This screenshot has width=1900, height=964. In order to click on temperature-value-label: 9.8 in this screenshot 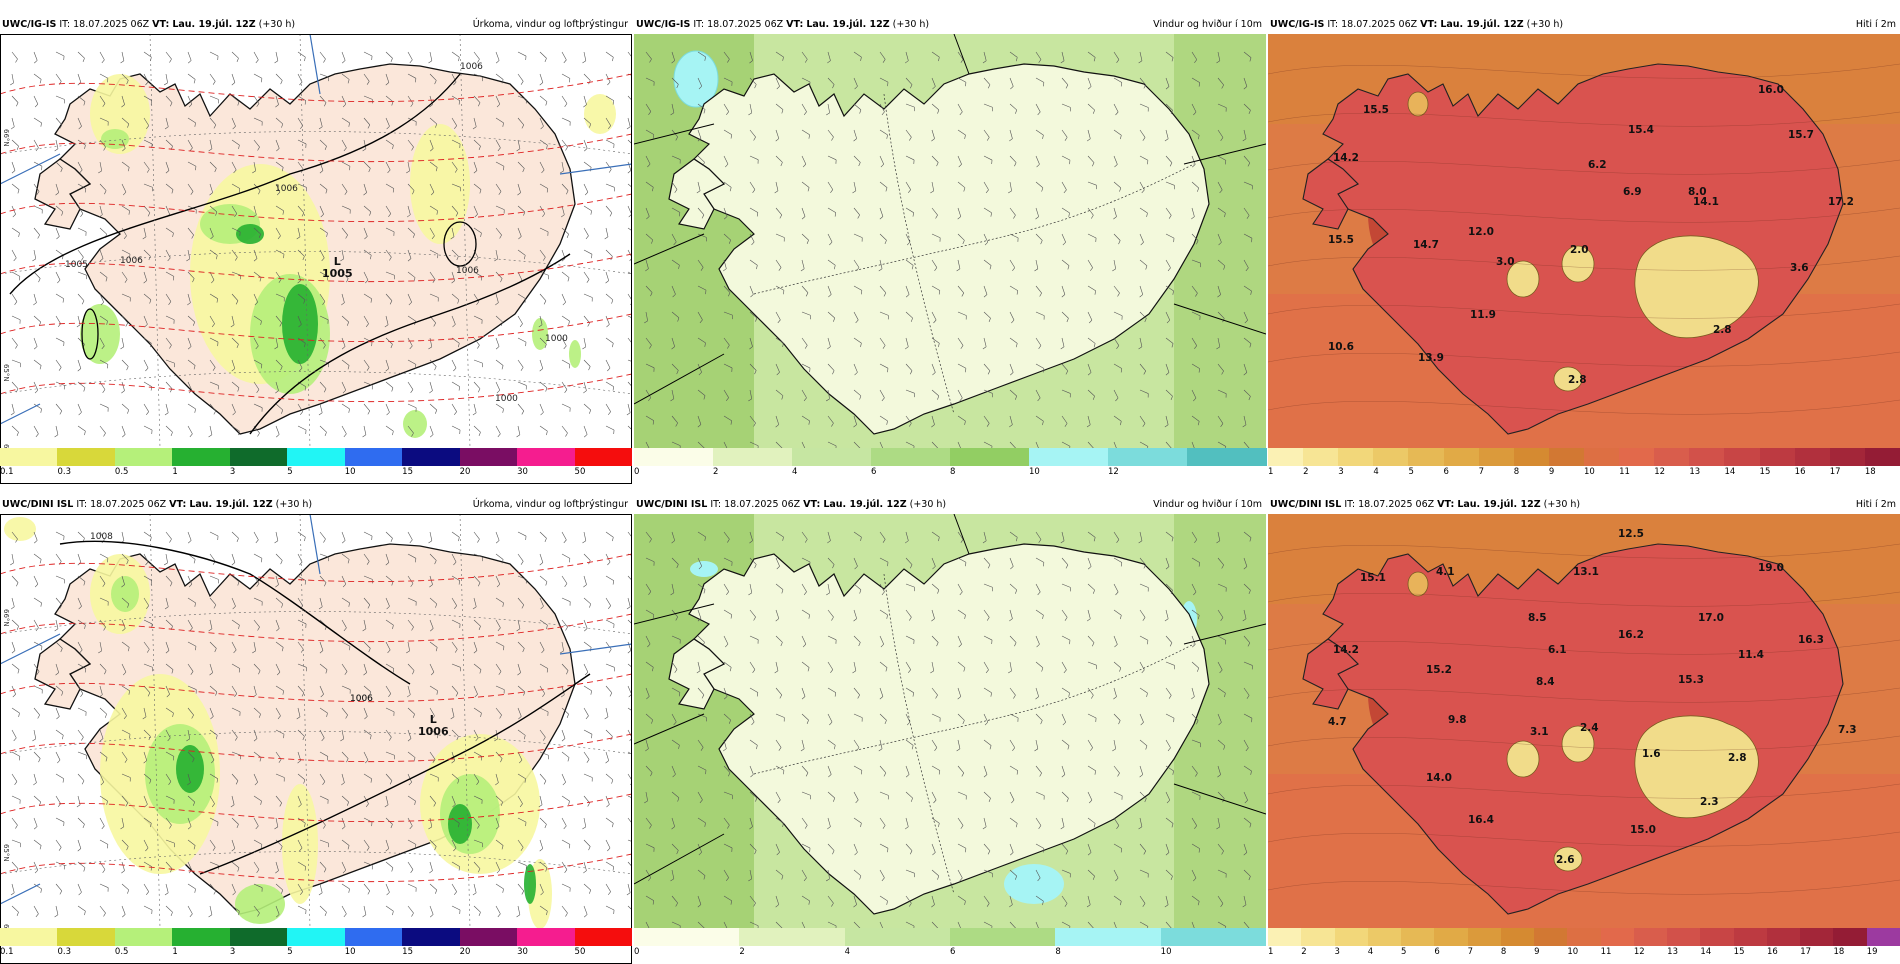, I will do `click(1457, 720)`.